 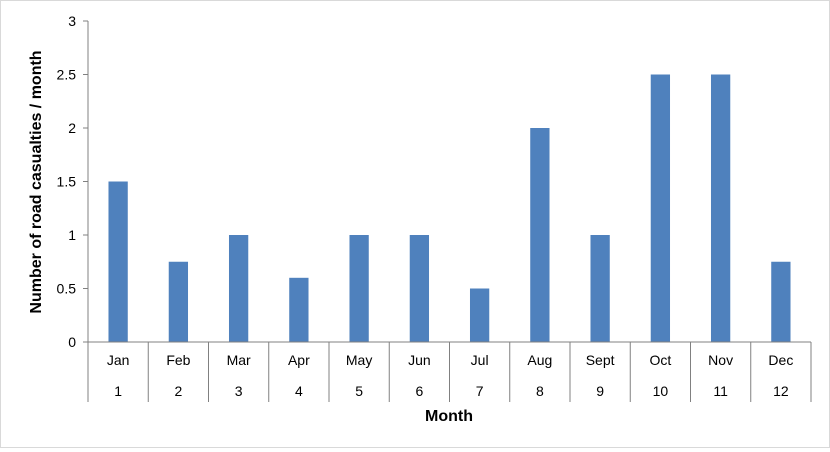 What do you see at coordinates (540, 391) in the screenshot?
I see `x-category-number: 8` at bounding box center [540, 391].